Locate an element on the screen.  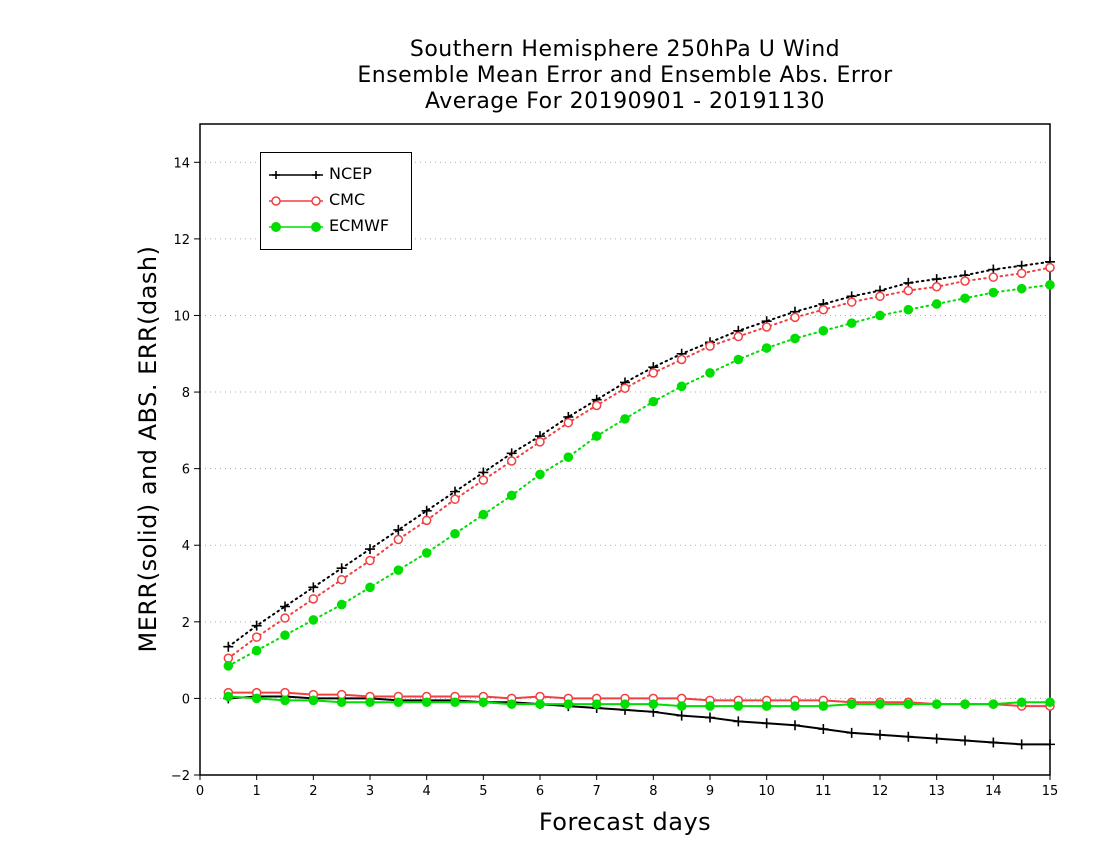
legend-swatch-ncep is located at coordinates (296, 175).